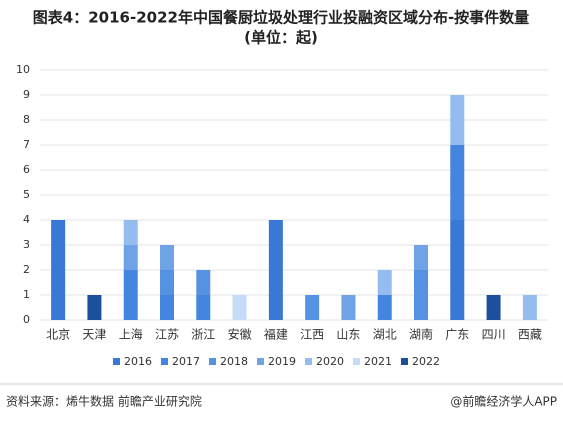  I want to click on x-tick-label: 上海, so click(131, 334).